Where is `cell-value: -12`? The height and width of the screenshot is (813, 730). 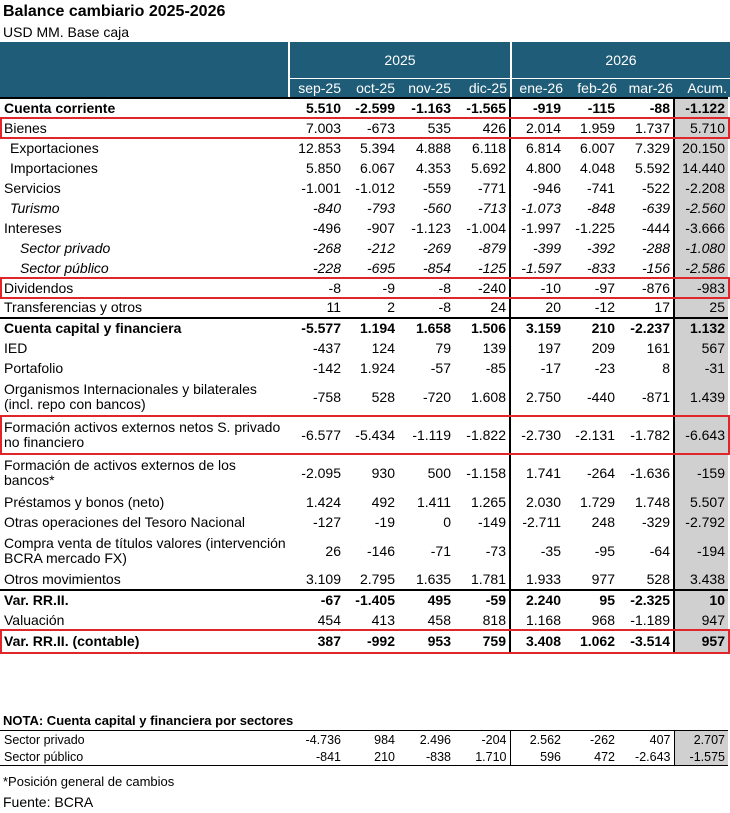 cell-value: -12 is located at coordinates (591, 308).